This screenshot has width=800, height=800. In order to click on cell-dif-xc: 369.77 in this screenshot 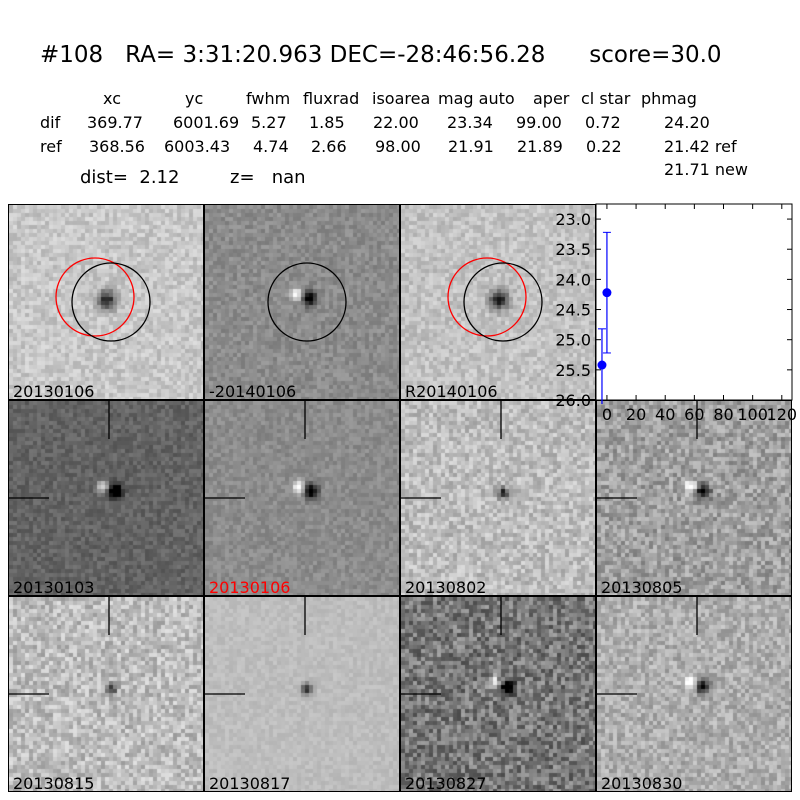, I will do `click(115, 122)`.